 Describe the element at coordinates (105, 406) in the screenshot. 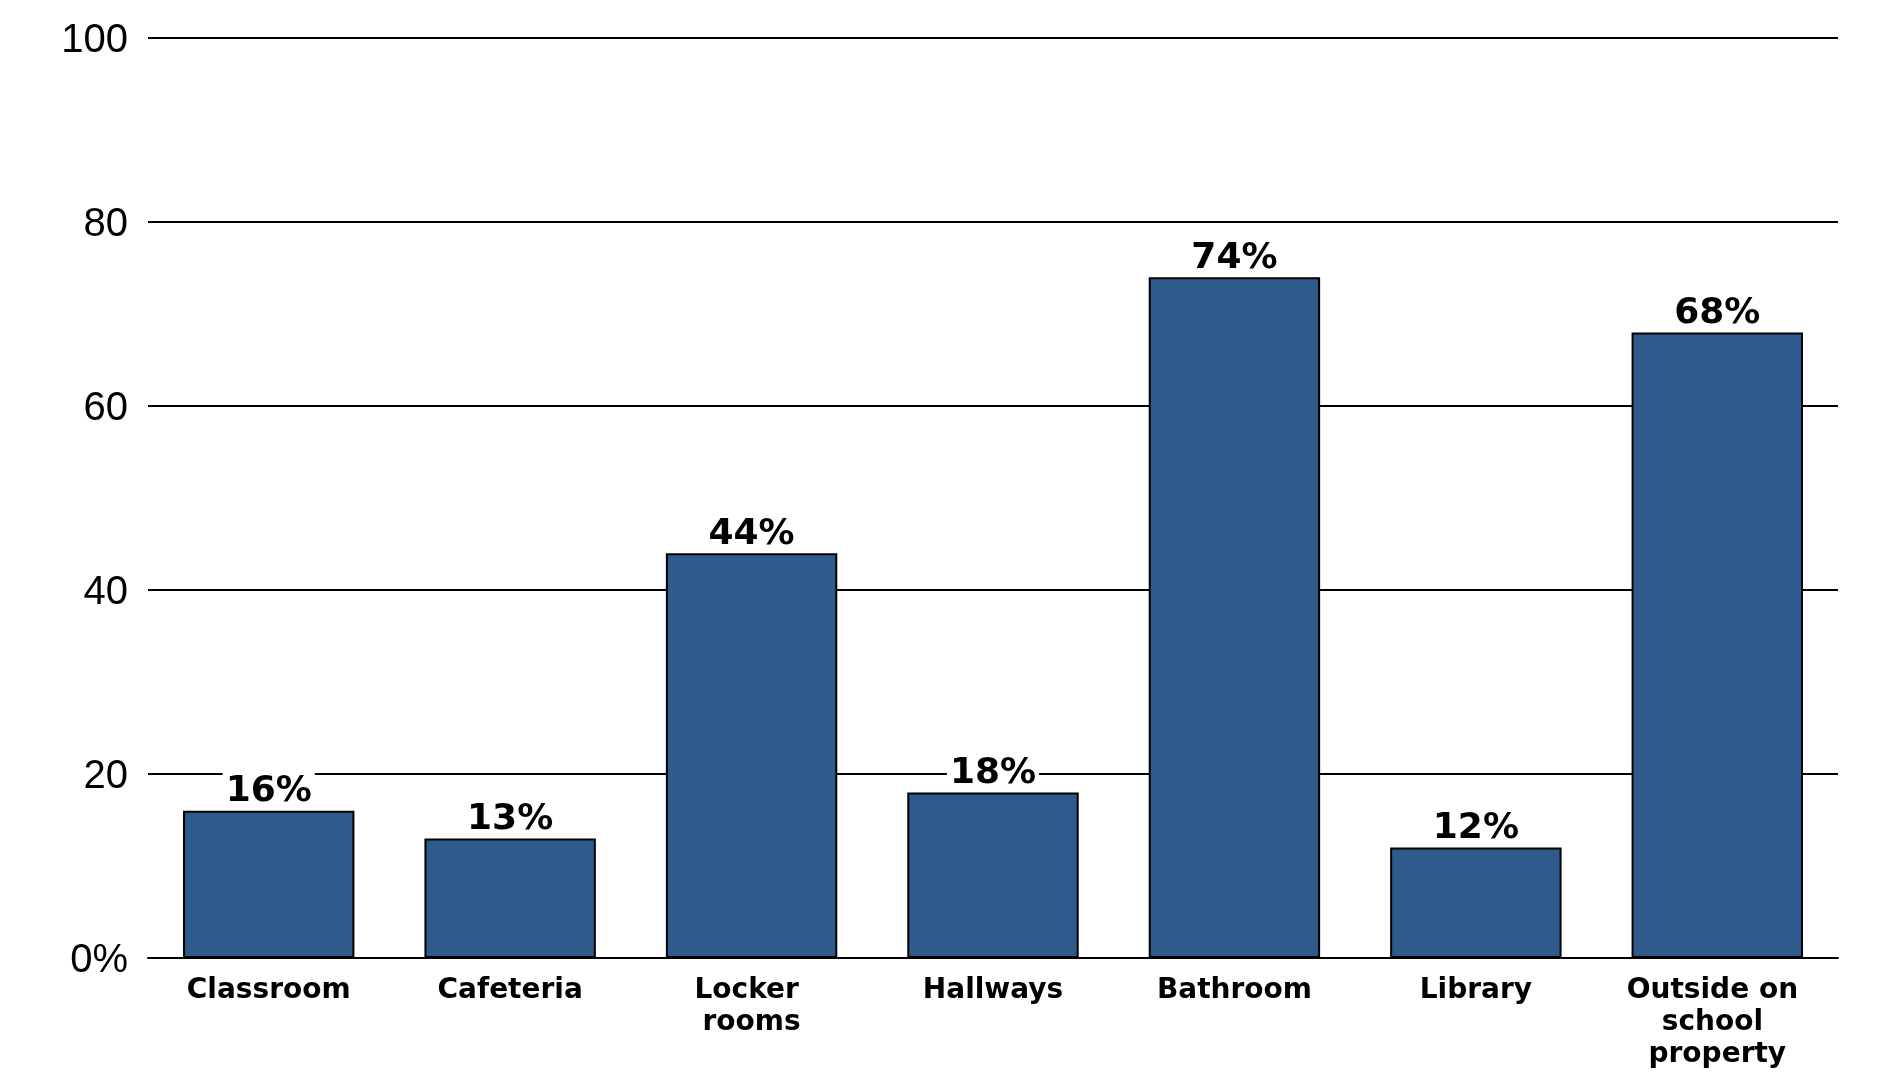

I see `y-tick-label: 60` at that location.